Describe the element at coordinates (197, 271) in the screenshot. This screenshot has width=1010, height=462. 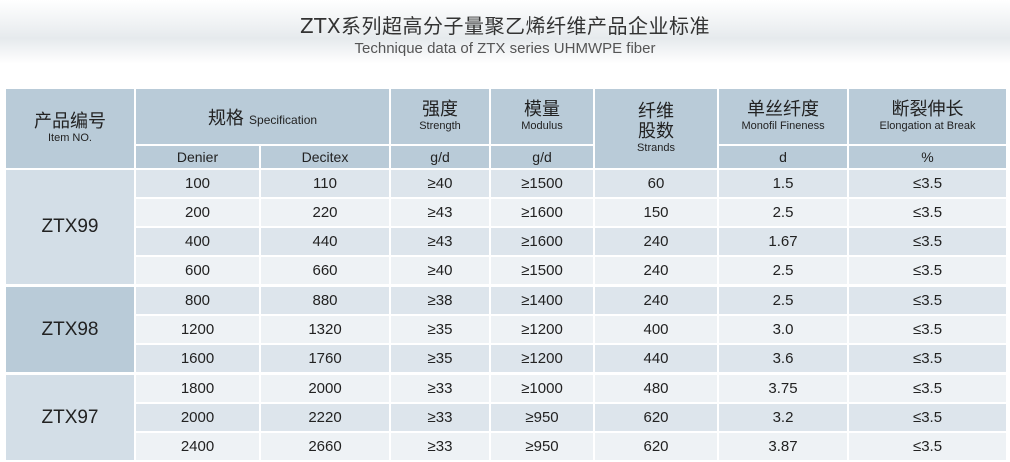
I see `denier-cell: 600` at that location.